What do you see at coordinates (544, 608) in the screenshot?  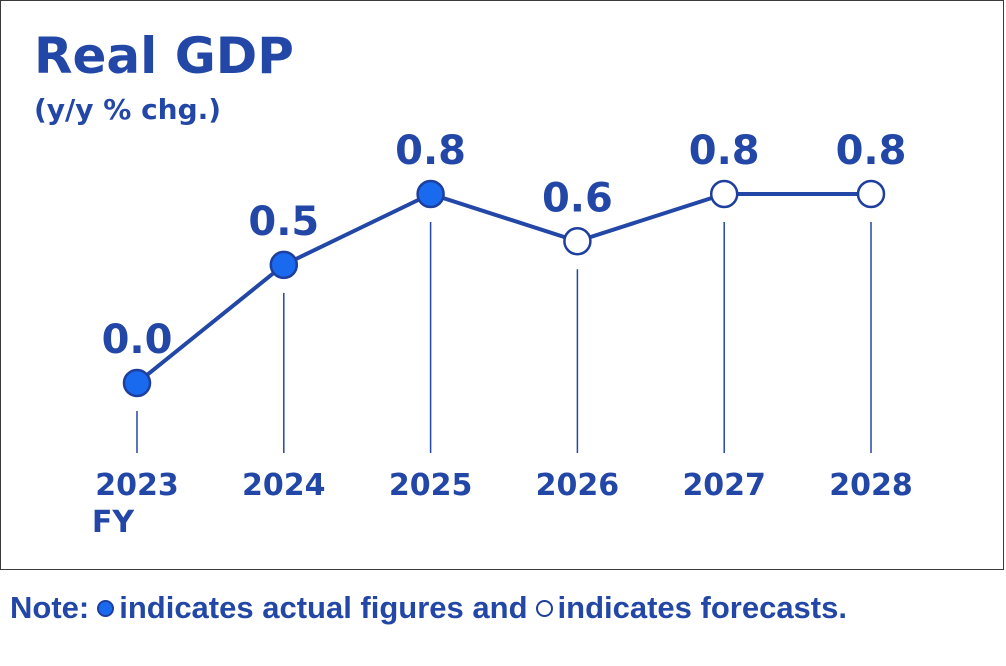 I see `forecast-marker-icon` at bounding box center [544, 608].